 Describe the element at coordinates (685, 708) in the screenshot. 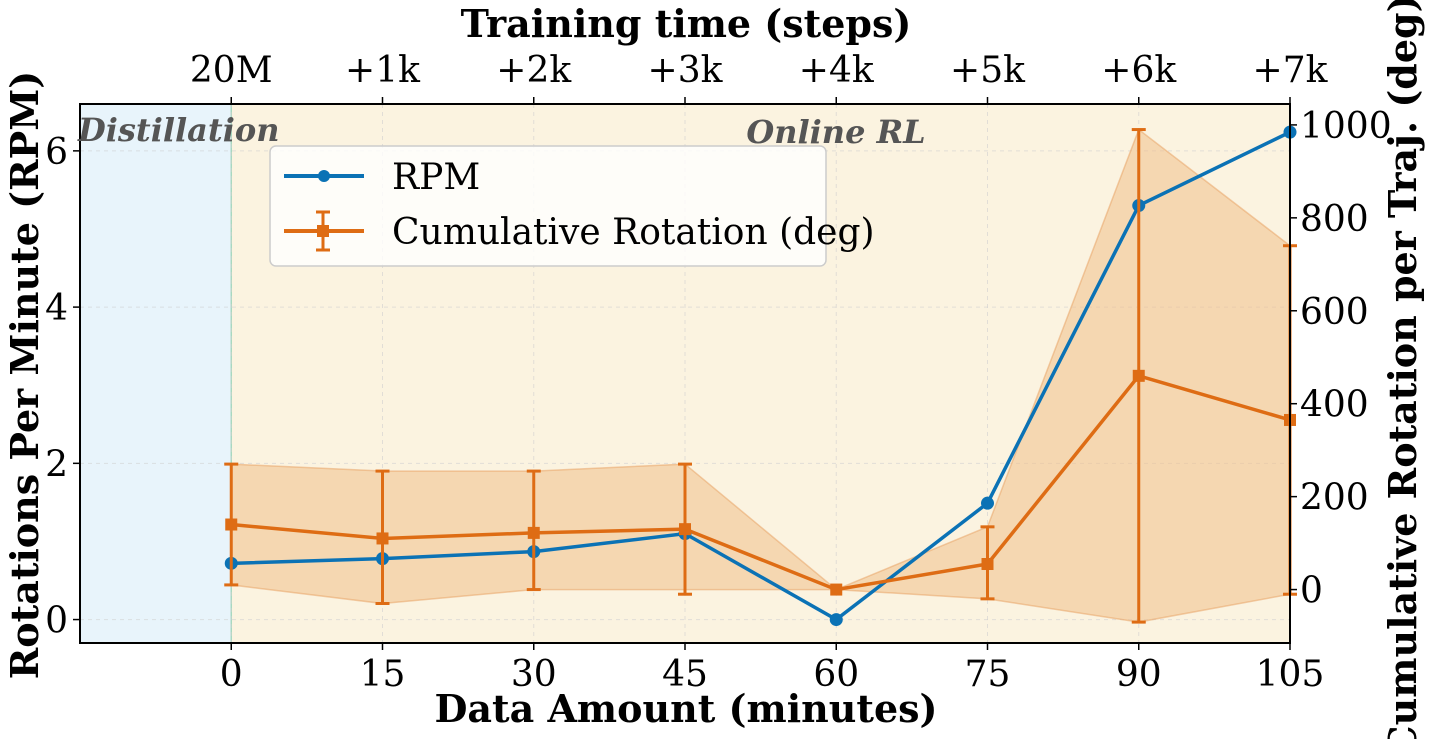

I see `bottom-axis-title: Data Amount (minutes)` at that location.